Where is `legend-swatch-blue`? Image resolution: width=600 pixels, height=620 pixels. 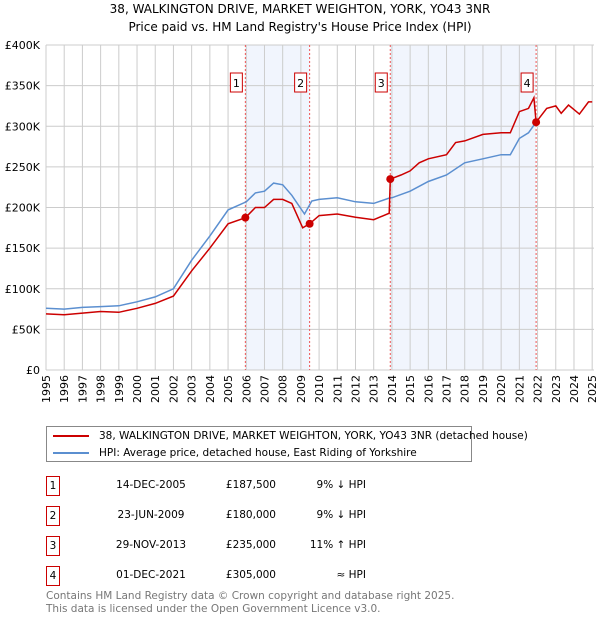
legend-swatch-blue is located at coordinates (71, 453).